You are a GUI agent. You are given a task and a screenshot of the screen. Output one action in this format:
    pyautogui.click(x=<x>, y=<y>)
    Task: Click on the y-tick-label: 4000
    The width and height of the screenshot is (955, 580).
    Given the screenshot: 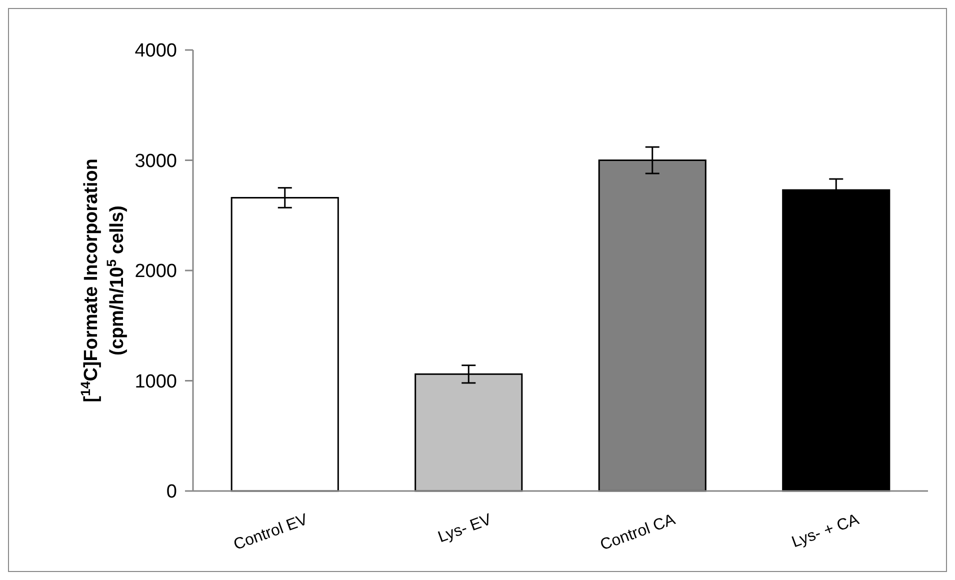 What is the action you would take?
    pyautogui.click(x=155, y=51)
    